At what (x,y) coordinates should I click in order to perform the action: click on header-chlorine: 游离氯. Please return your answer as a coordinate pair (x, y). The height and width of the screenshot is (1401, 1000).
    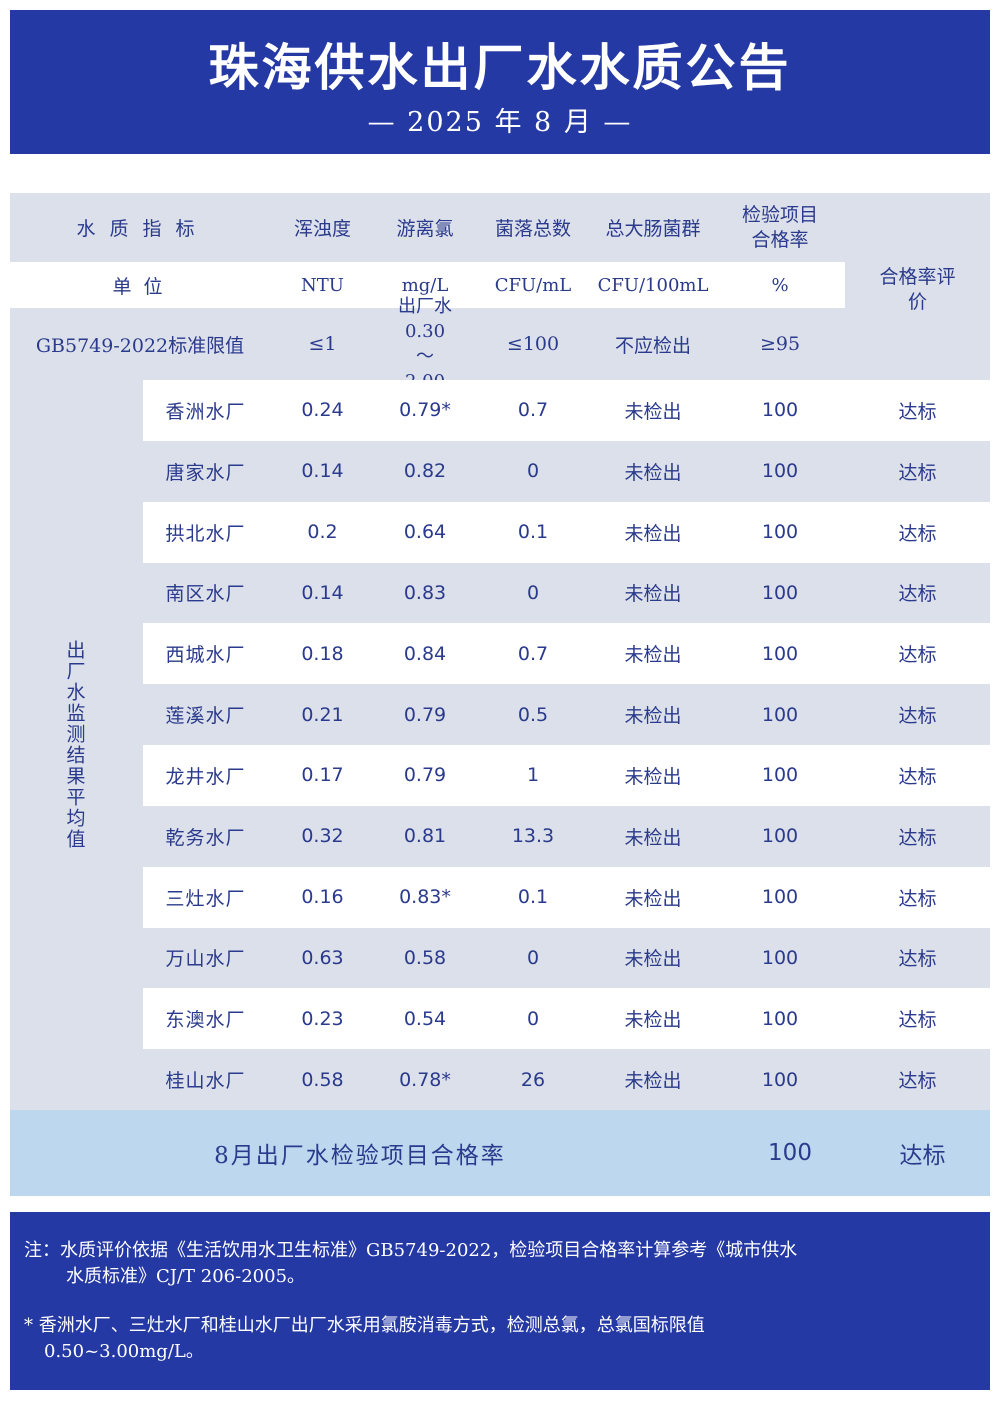
    Looking at the image, I should click on (425, 229).